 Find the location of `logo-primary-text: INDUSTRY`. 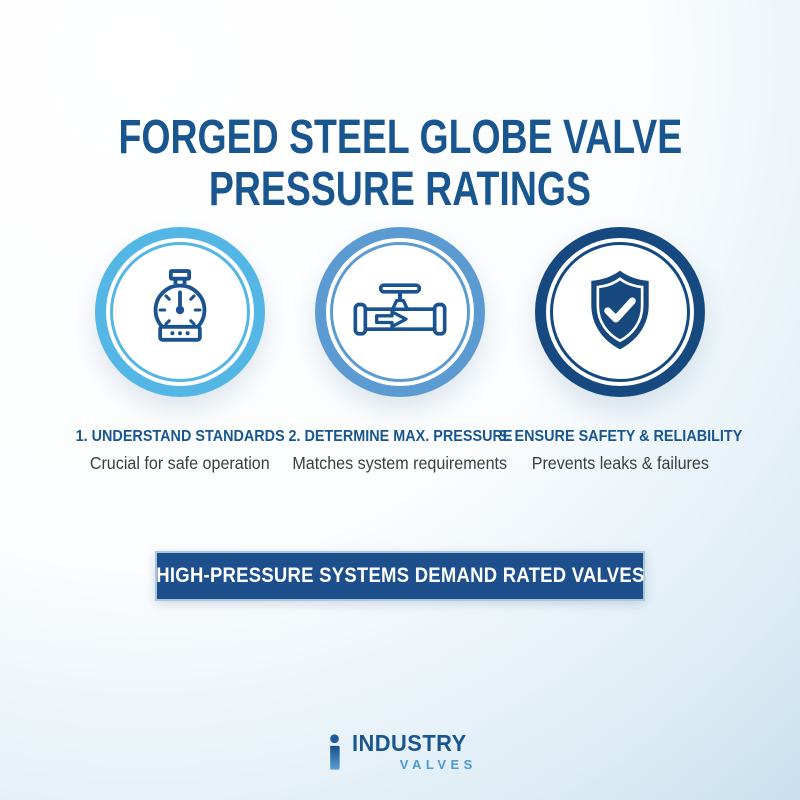

logo-primary-text: INDUSTRY is located at coordinates (409, 743).